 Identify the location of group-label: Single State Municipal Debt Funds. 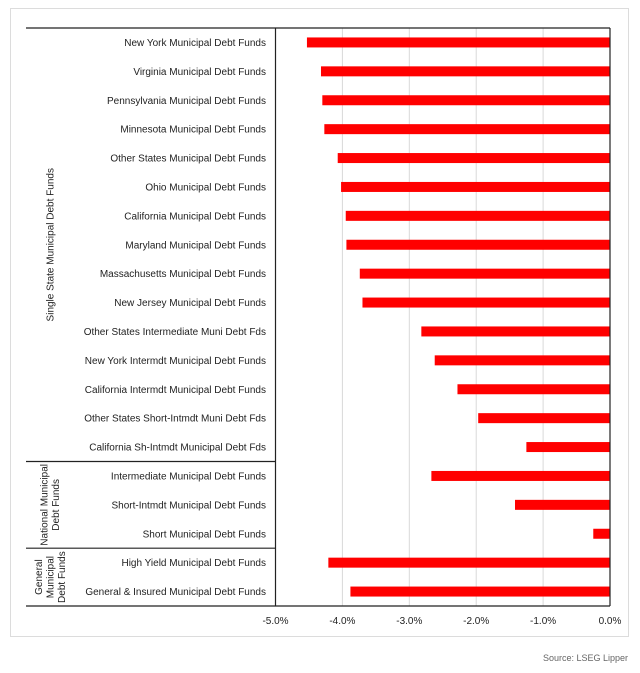
(51, 244).